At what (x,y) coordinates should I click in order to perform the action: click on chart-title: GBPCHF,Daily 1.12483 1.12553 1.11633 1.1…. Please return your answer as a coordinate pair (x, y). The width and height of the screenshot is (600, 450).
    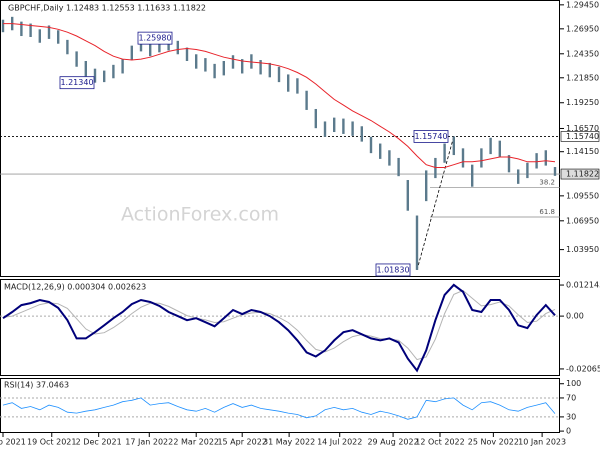
    Looking at the image, I should click on (107, 8).